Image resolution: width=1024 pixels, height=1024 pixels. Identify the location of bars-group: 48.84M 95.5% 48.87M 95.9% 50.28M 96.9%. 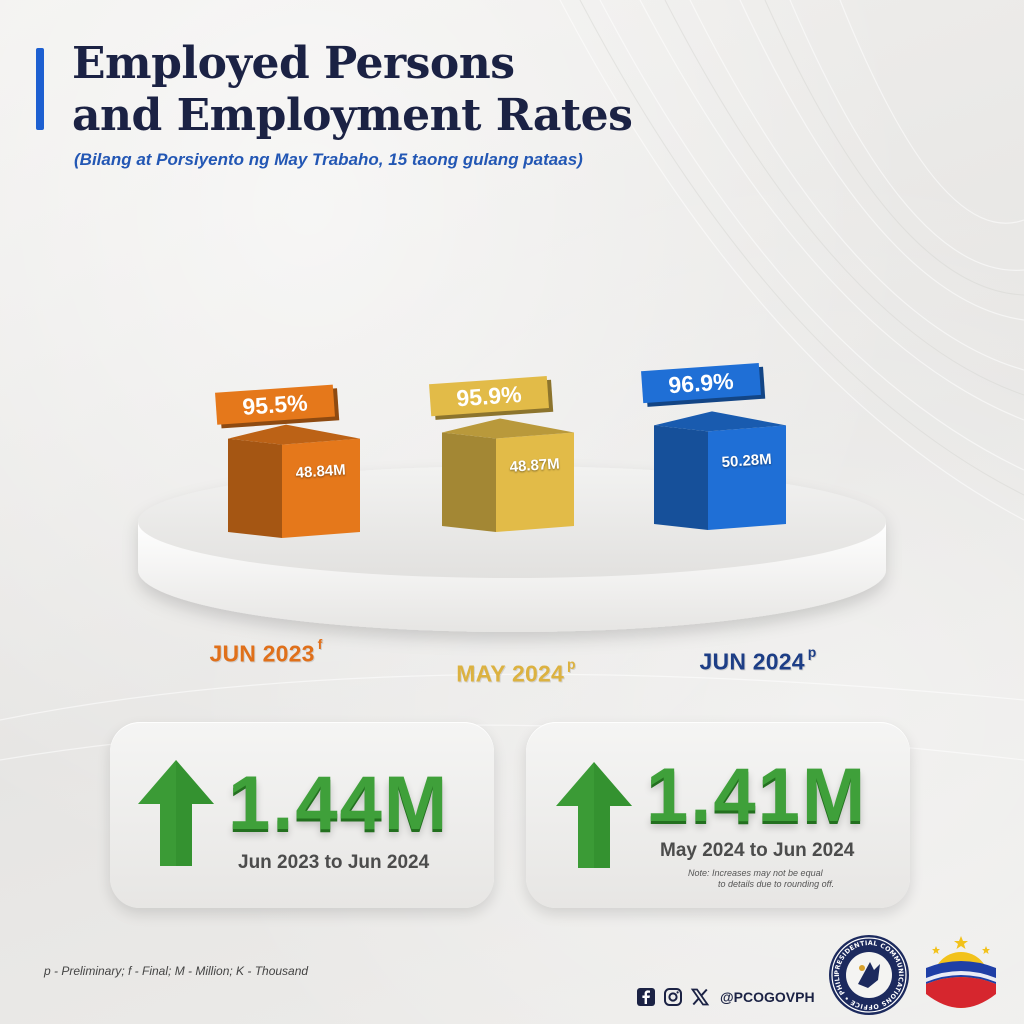
(500, 450).